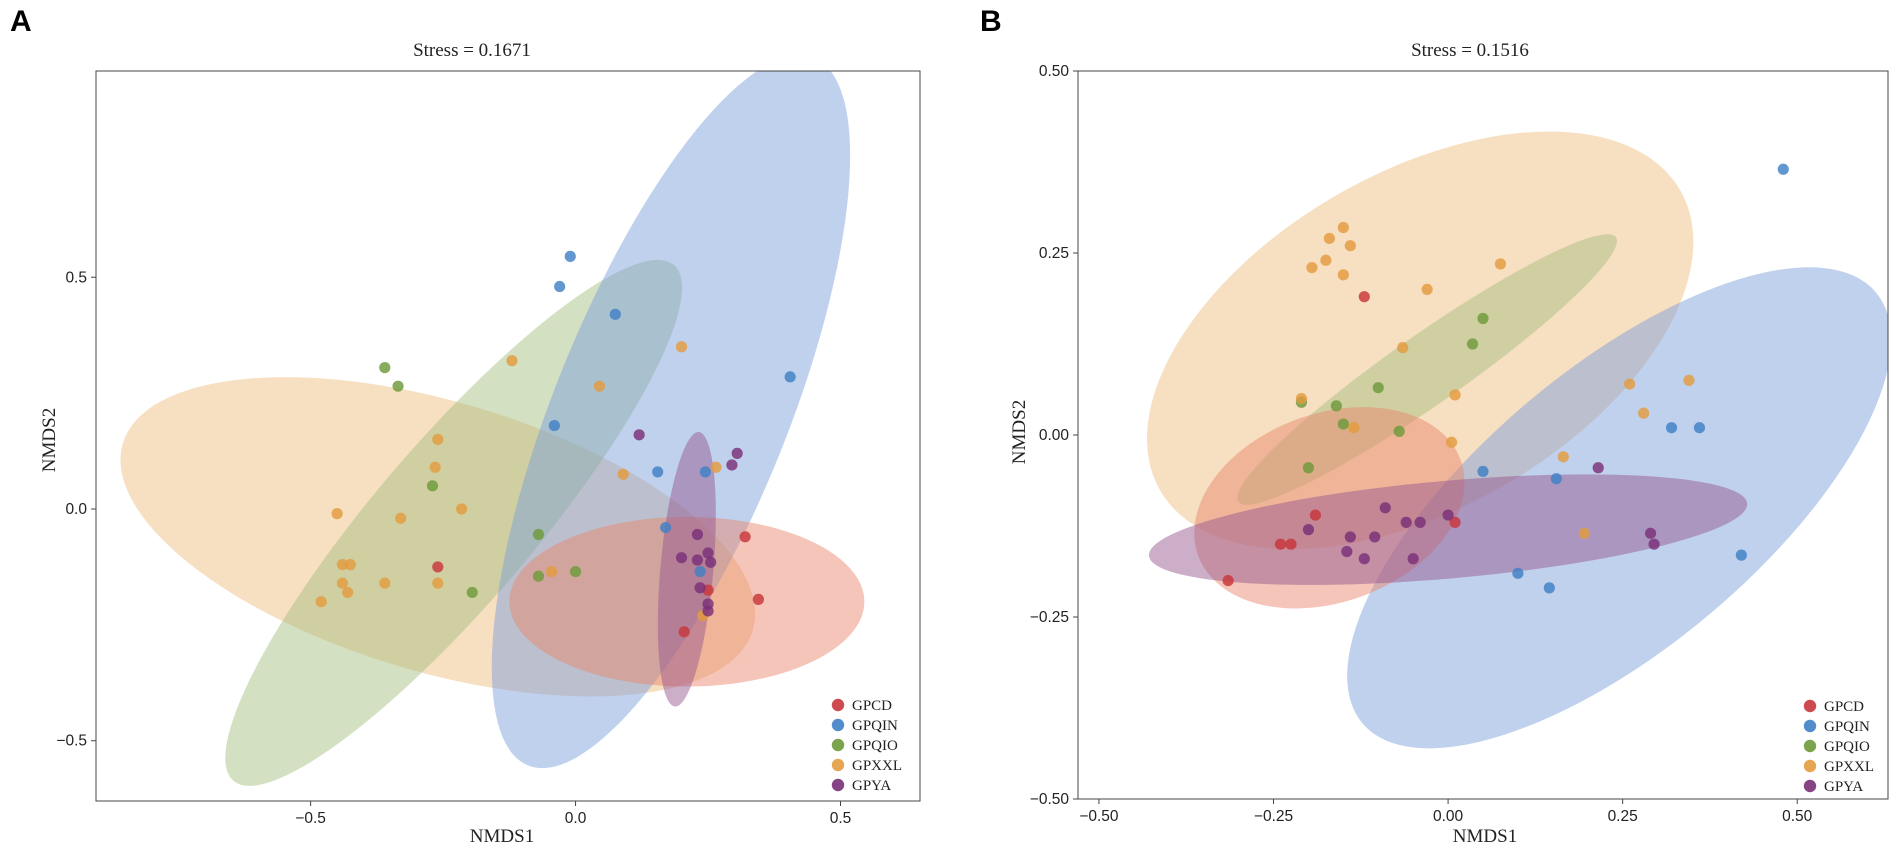  I want to click on y-tick-label: −0.5, so click(71, 741).